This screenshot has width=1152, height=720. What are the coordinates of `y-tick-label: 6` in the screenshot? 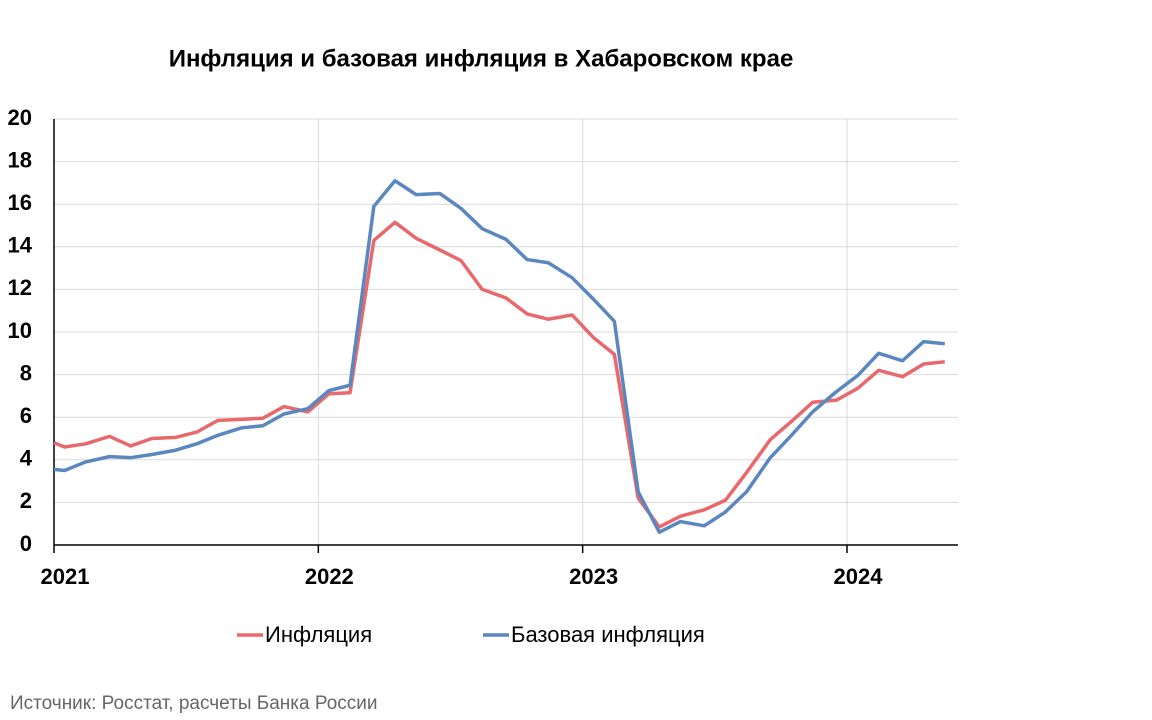 It's located at (26, 415).